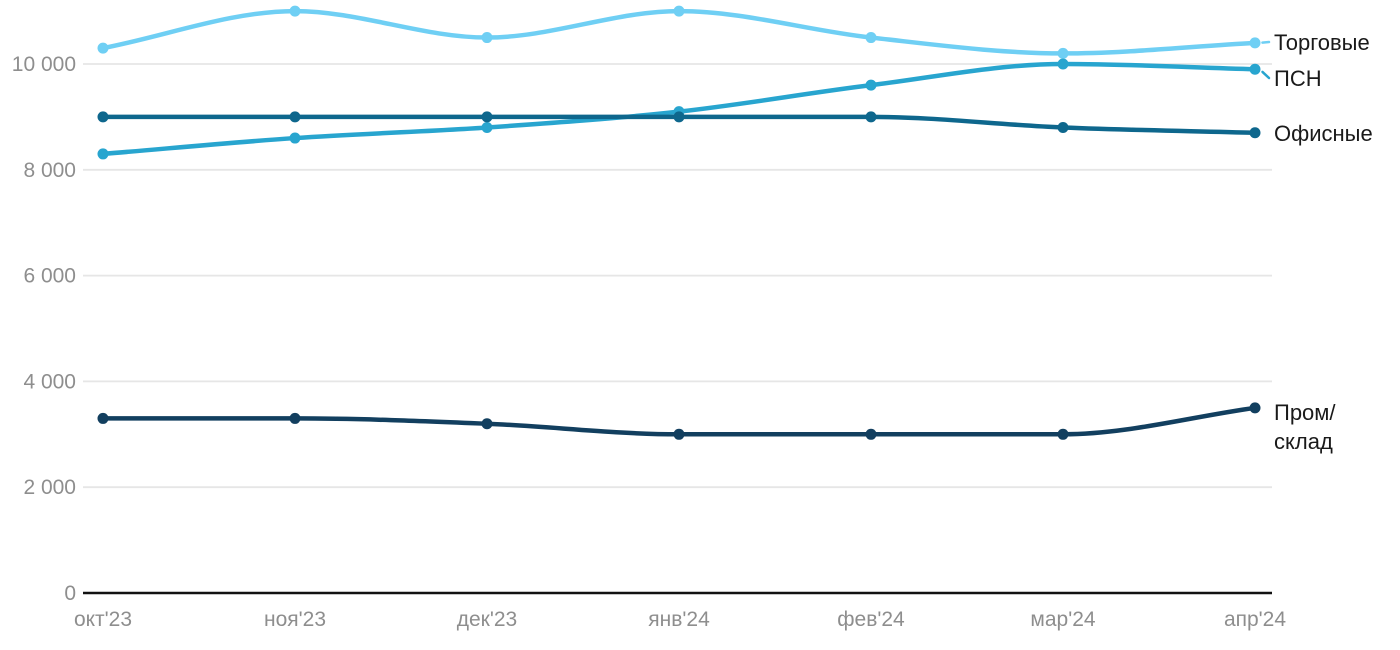 The image size is (1400, 650). What do you see at coordinates (487, 619) in the screenshot?
I see `x-axis-tick-label: дек'23` at bounding box center [487, 619].